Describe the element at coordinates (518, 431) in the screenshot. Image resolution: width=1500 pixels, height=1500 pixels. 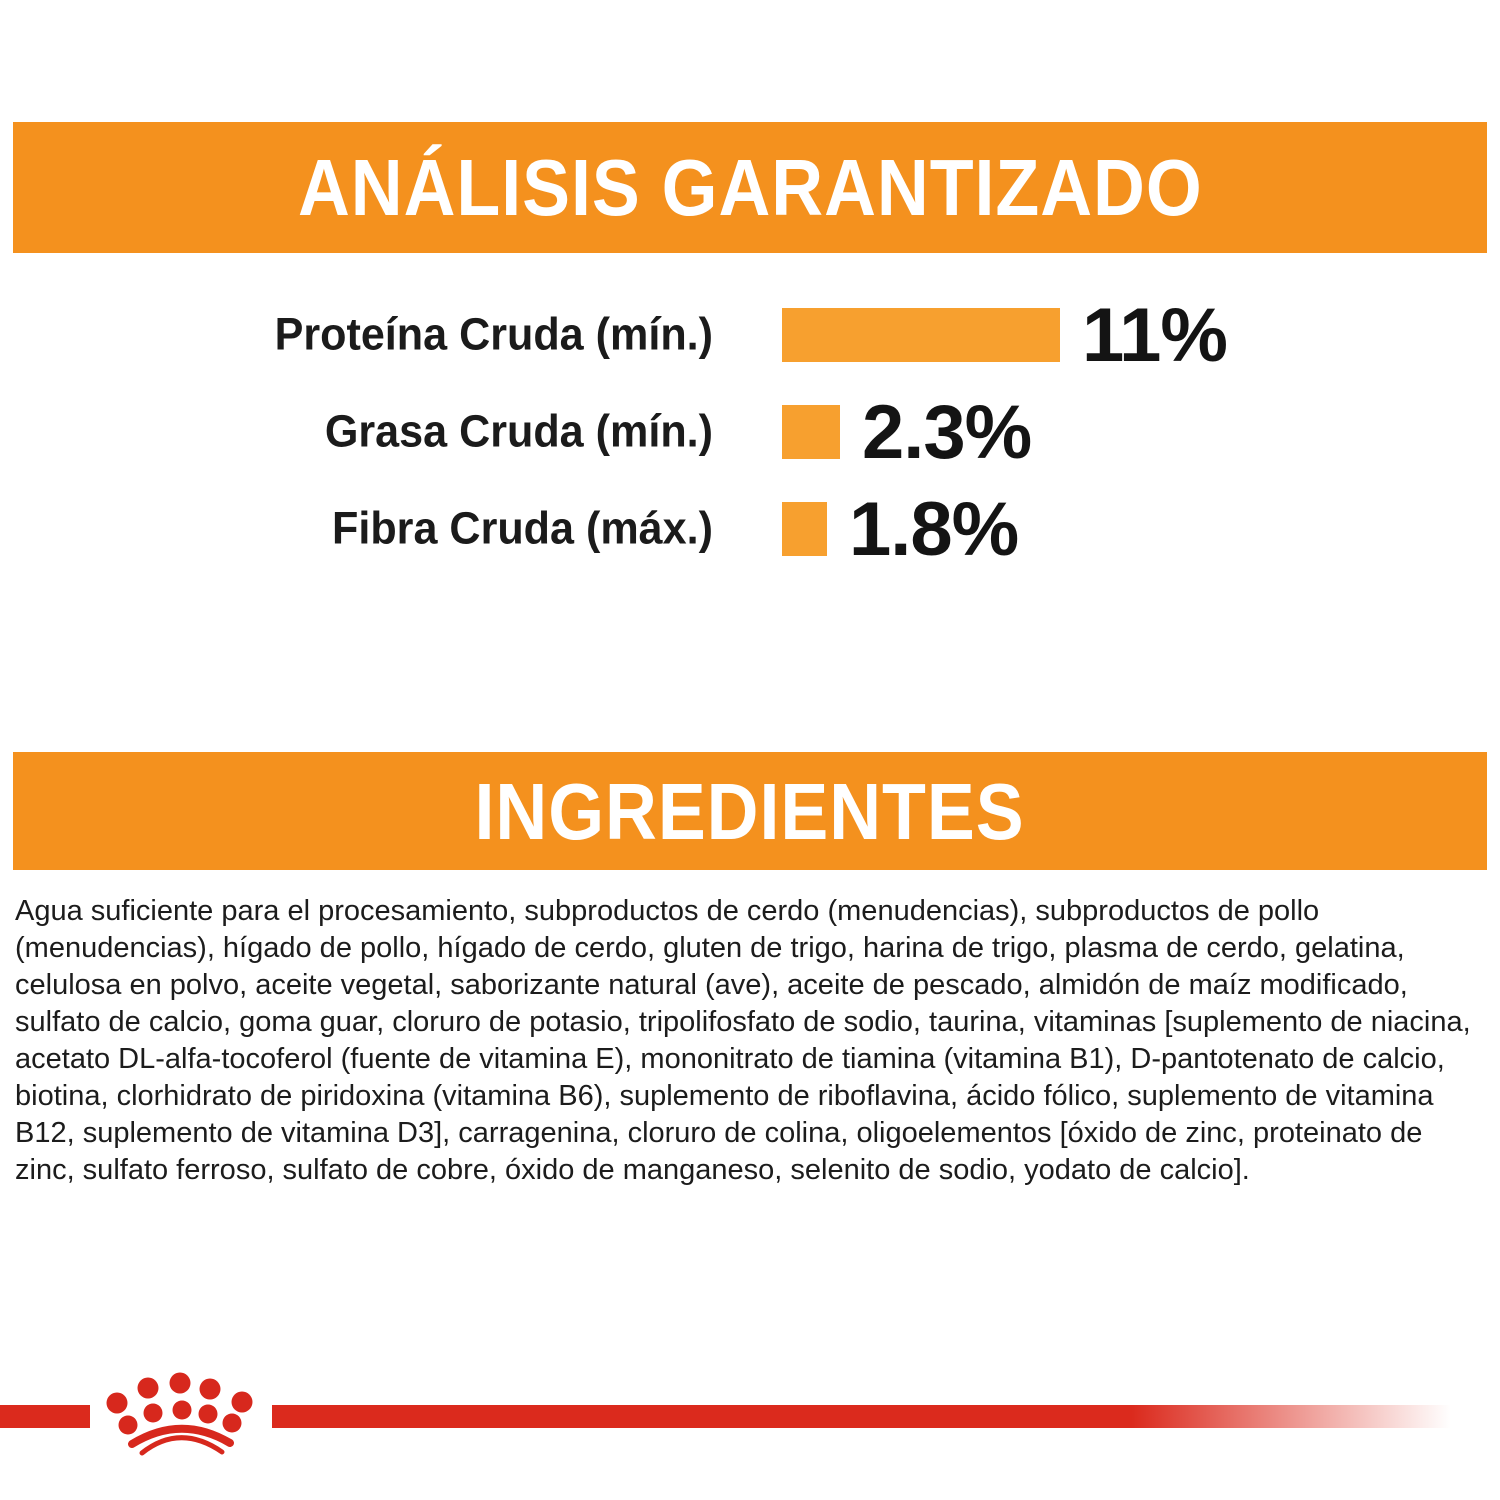
I see `analysis-label: Grasa Cruda (mín.)` at that location.